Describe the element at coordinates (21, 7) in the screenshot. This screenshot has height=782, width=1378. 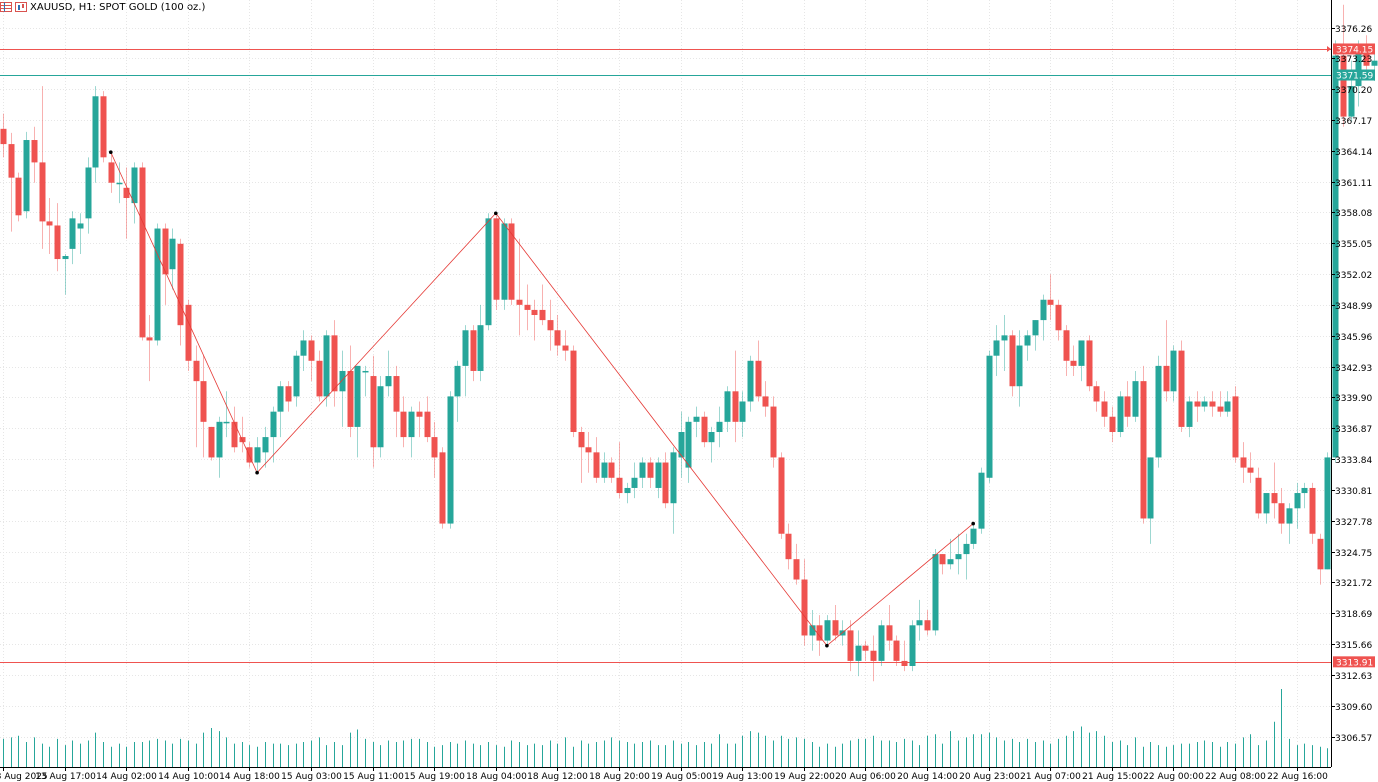
I see `chart-window-icon` at that location.